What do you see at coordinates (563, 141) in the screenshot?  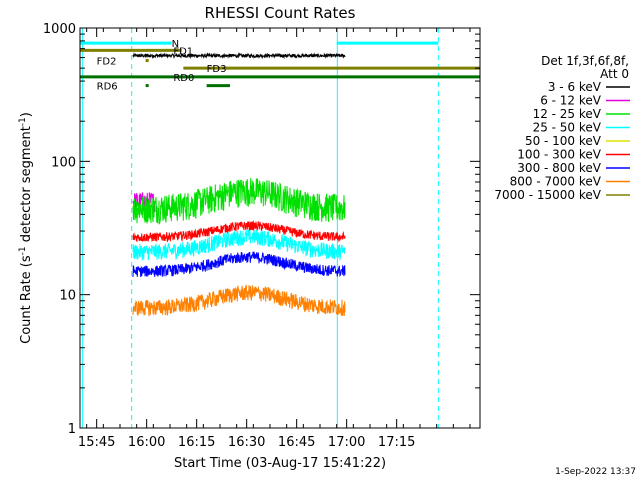 I see `legend-label: 50 - 100 keV` at bounding box center [563, 141].